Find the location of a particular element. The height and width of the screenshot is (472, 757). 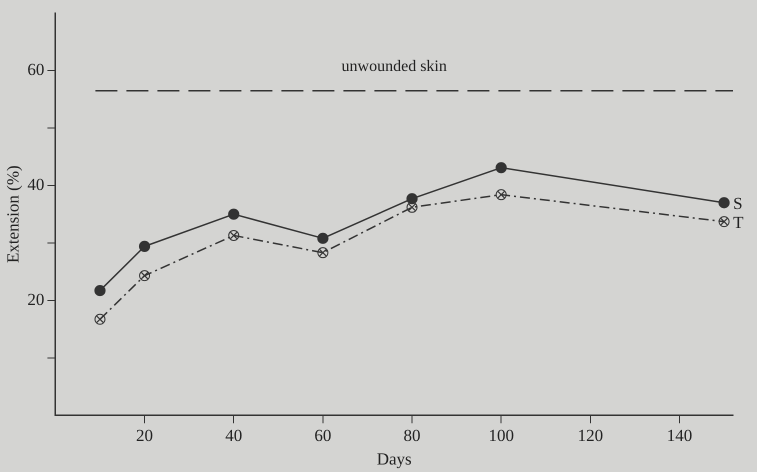

series-label: S is located at coordinates (738, 204).